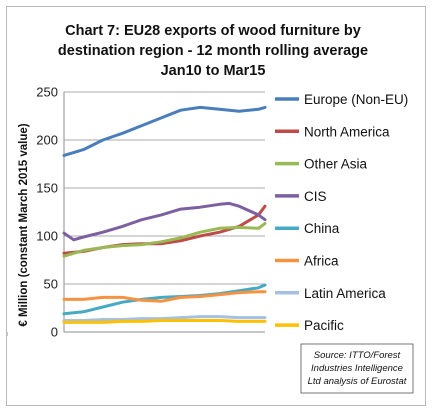 This screenshot has width=434, height=414. Describe the element at coordinates (322, 228) in the screenshot. I see `legend-label: China` at that location.